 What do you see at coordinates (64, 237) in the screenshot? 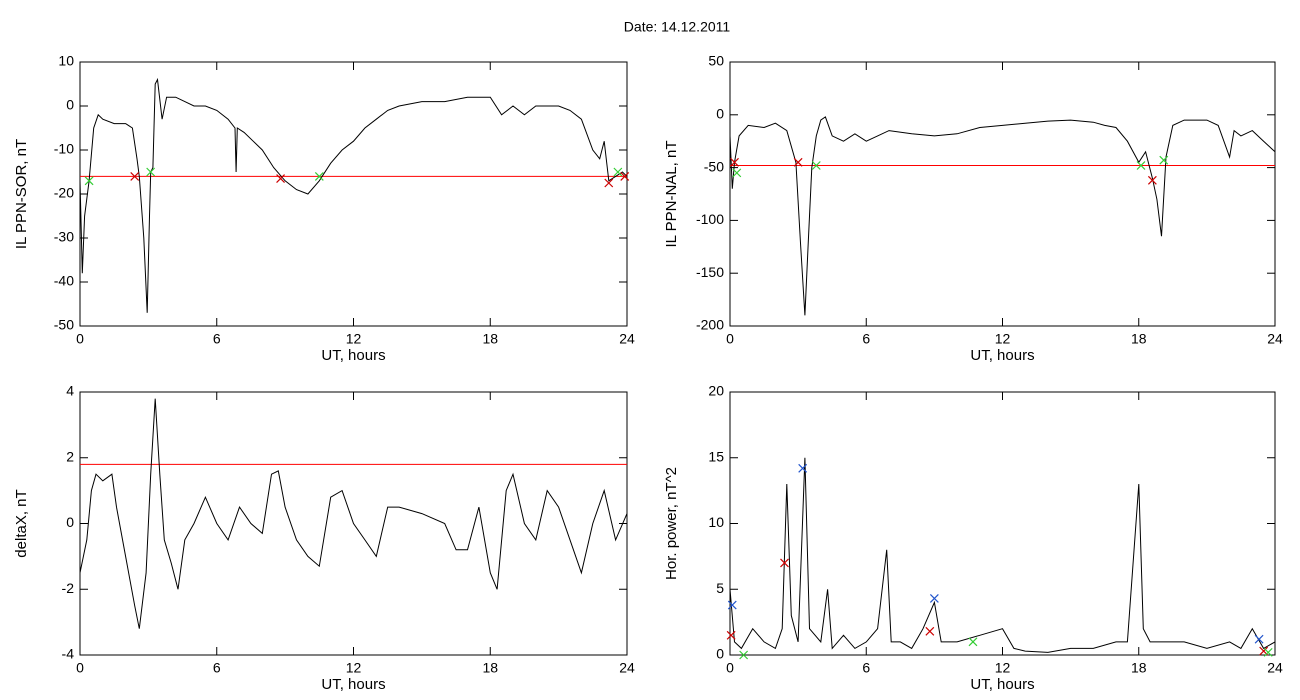
I see `y-tick-label: -30` at bounding box center [64, 237].